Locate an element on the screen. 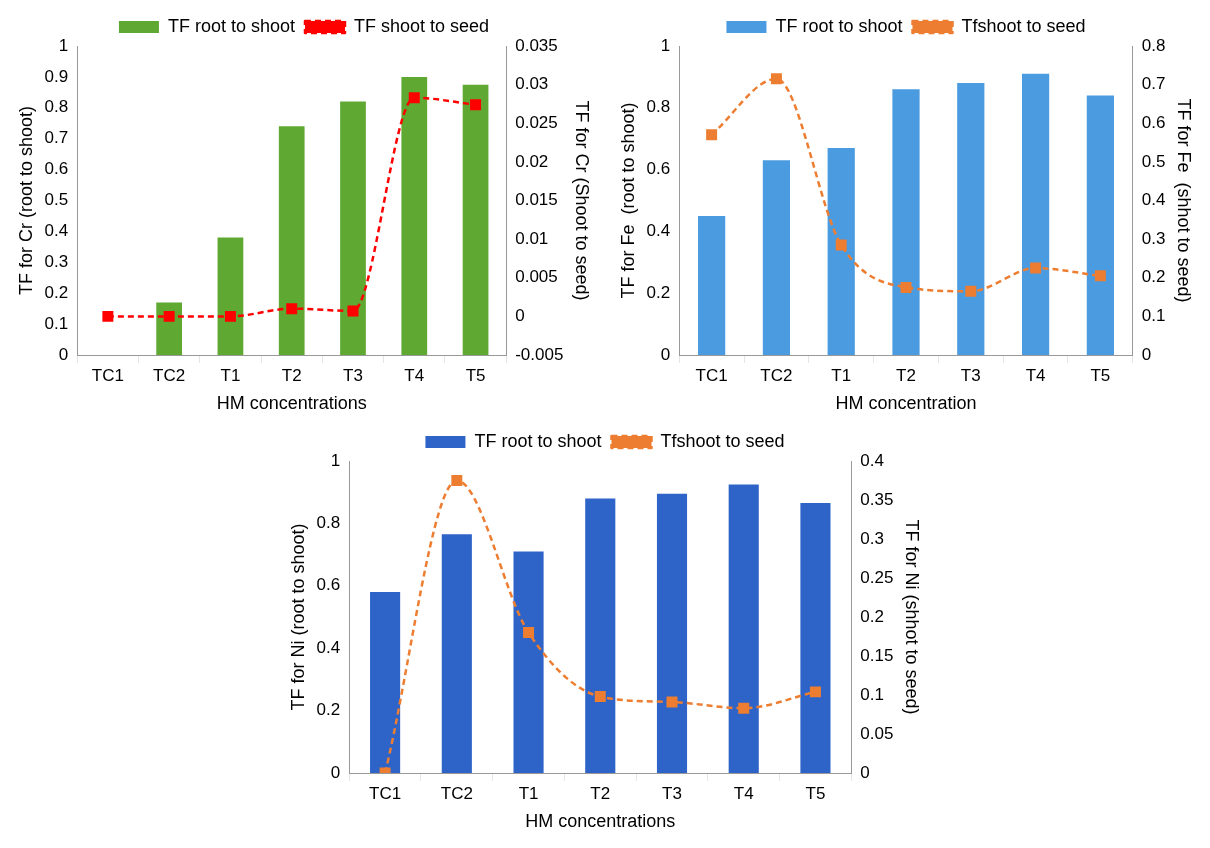 This screenshot has width=1210, height=848. y2-tick-label: 0.7 is located at coordinates (1153, 84).